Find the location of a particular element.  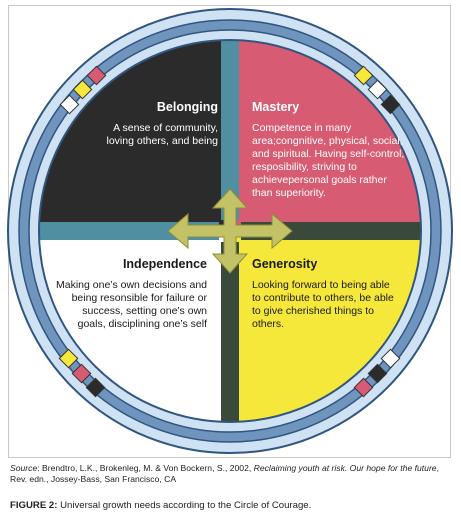

ring-squares-bottom-left is located at coordinates (82, 373).